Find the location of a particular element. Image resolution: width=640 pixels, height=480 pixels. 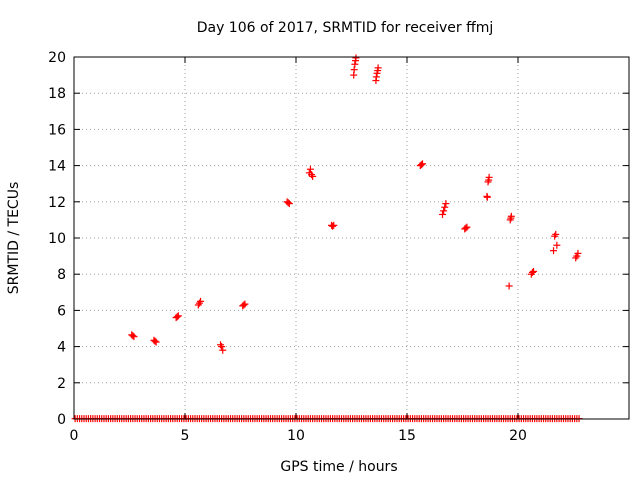

y-tick-label: 4 is located at coordinates (61, 348).